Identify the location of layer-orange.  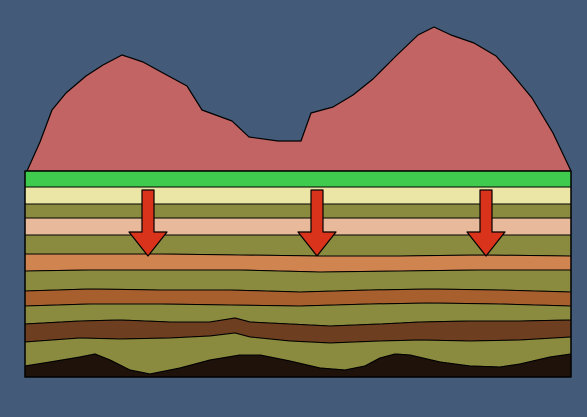
(298, 263).